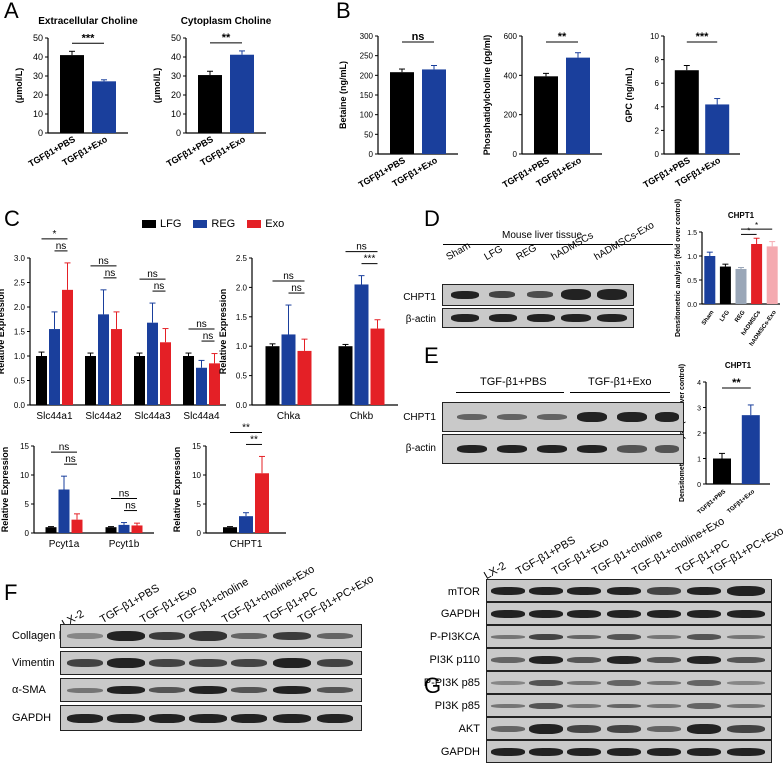 The width and height of the screenshot is (784, 764). I want to click on chart-c3-ytick-label-3: 15, so click(24, 446).